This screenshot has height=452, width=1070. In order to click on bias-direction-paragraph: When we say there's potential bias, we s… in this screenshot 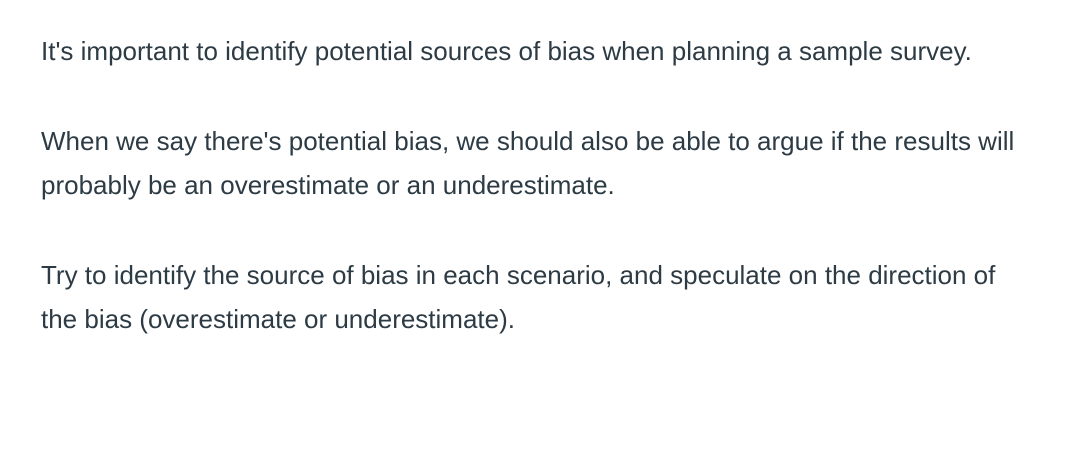, I will do `click(528, 163)`.